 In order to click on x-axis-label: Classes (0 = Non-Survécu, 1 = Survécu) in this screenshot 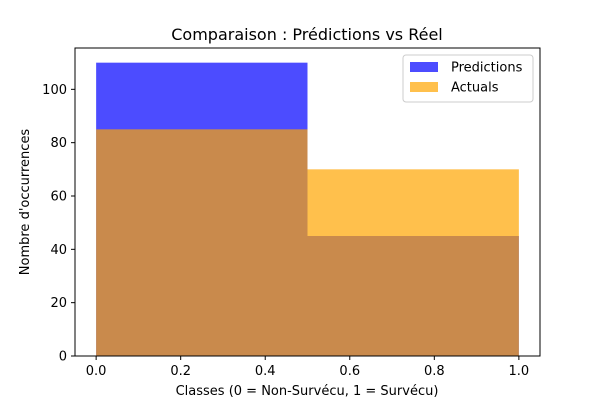, I will do `click(307, 391)`.